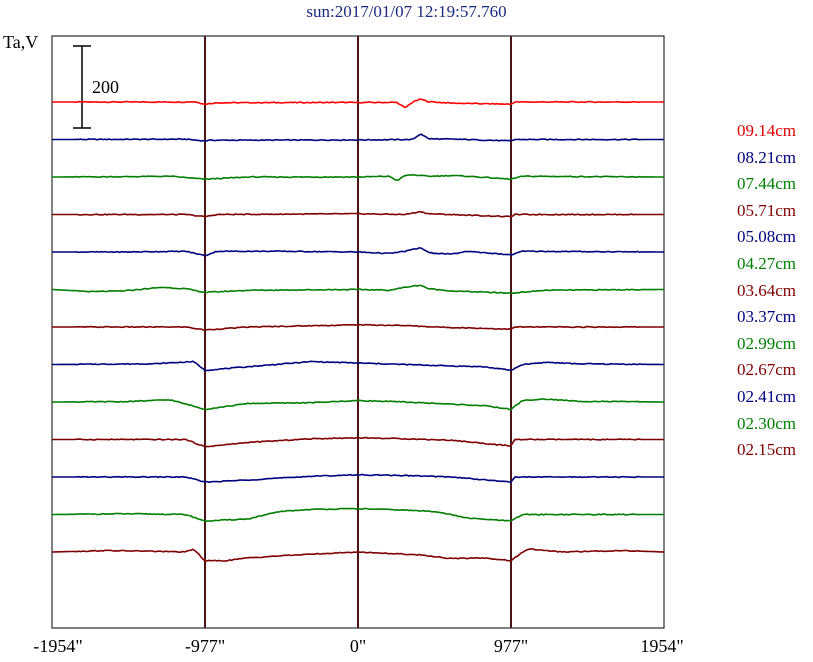 The width and height of the screenshot is (813, 662). I want to click on series-line-02-30cm, so click(358, 515).